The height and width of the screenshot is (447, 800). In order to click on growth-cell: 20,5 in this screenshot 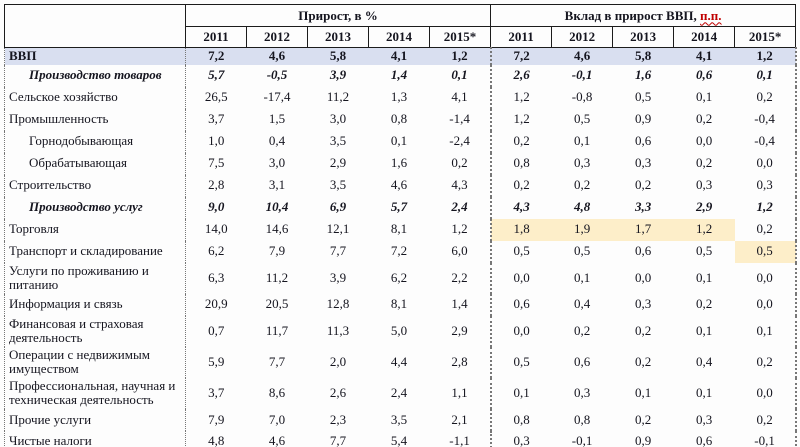, I will do `click(277, 304)`.